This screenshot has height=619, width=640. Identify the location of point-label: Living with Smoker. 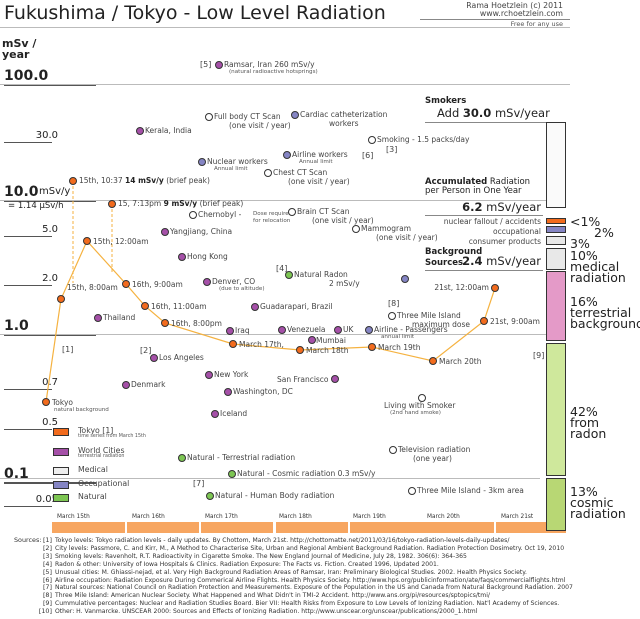
(420, 405).